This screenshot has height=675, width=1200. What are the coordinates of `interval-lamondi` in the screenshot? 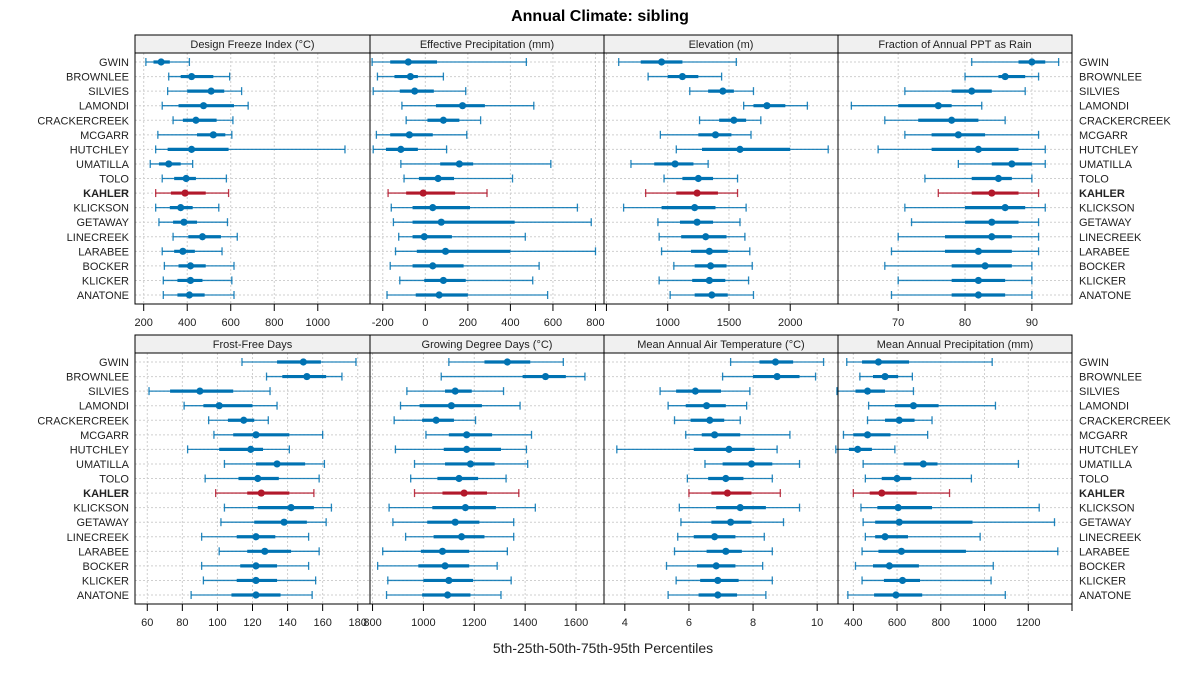 It's located at (468, 105).